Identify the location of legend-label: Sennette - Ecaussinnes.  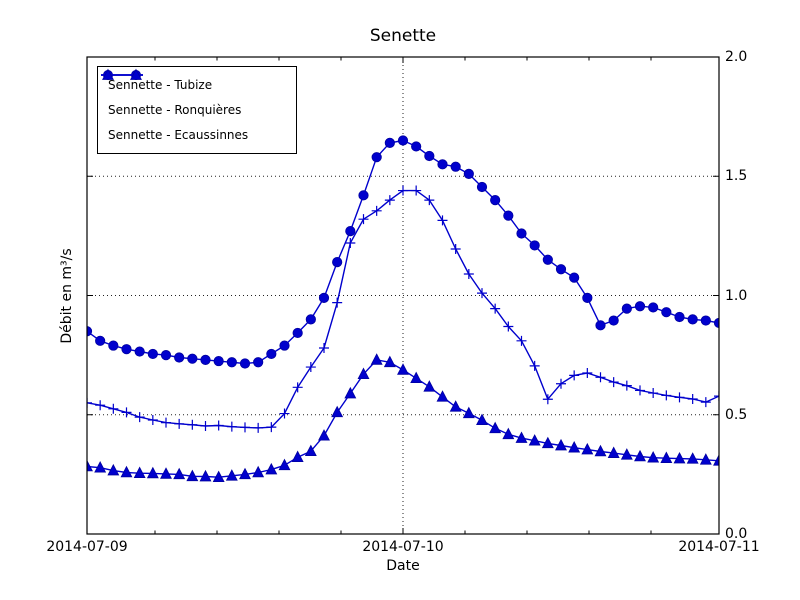
(178, 135).